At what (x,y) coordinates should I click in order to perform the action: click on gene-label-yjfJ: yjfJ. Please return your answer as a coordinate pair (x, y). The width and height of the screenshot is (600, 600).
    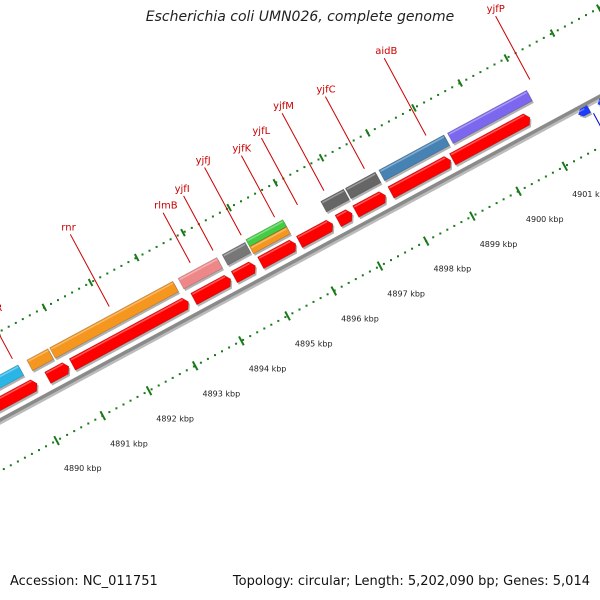
    Looking at the image, I should click on (203, 161).